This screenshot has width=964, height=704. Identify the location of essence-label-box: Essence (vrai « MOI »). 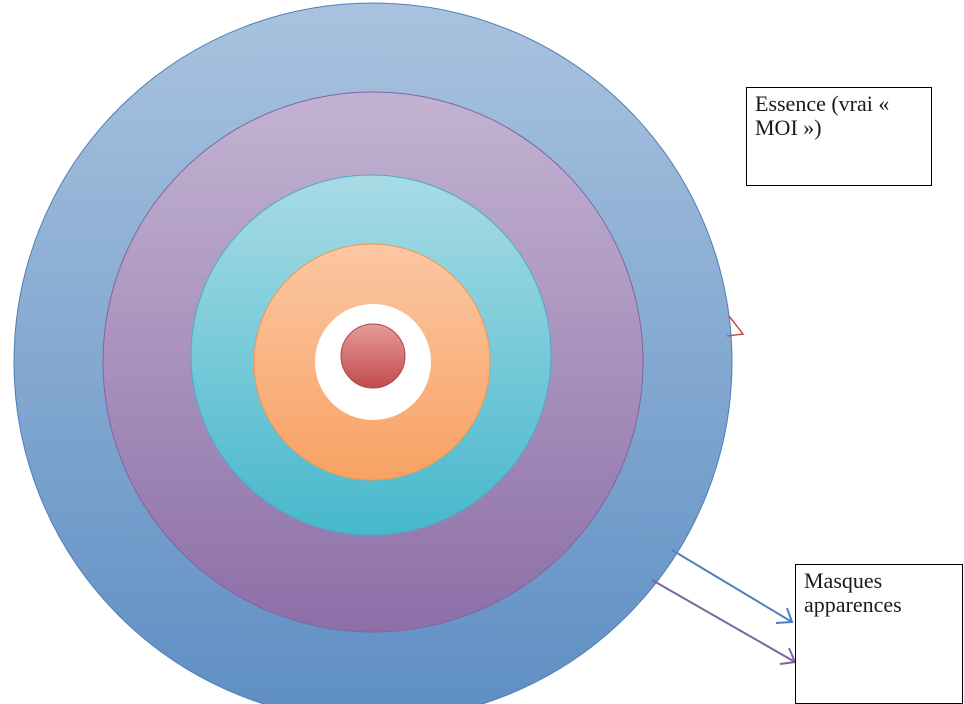
(839, 136).